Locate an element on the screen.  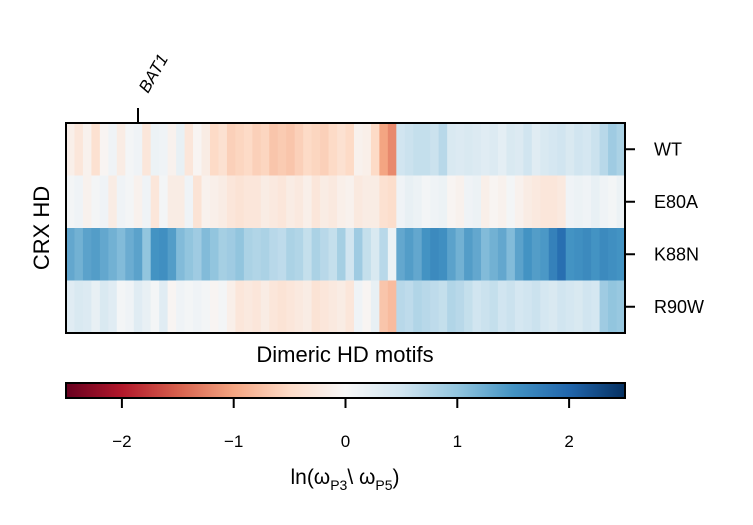
row-label: R90W is located at coordinates (679, 307).